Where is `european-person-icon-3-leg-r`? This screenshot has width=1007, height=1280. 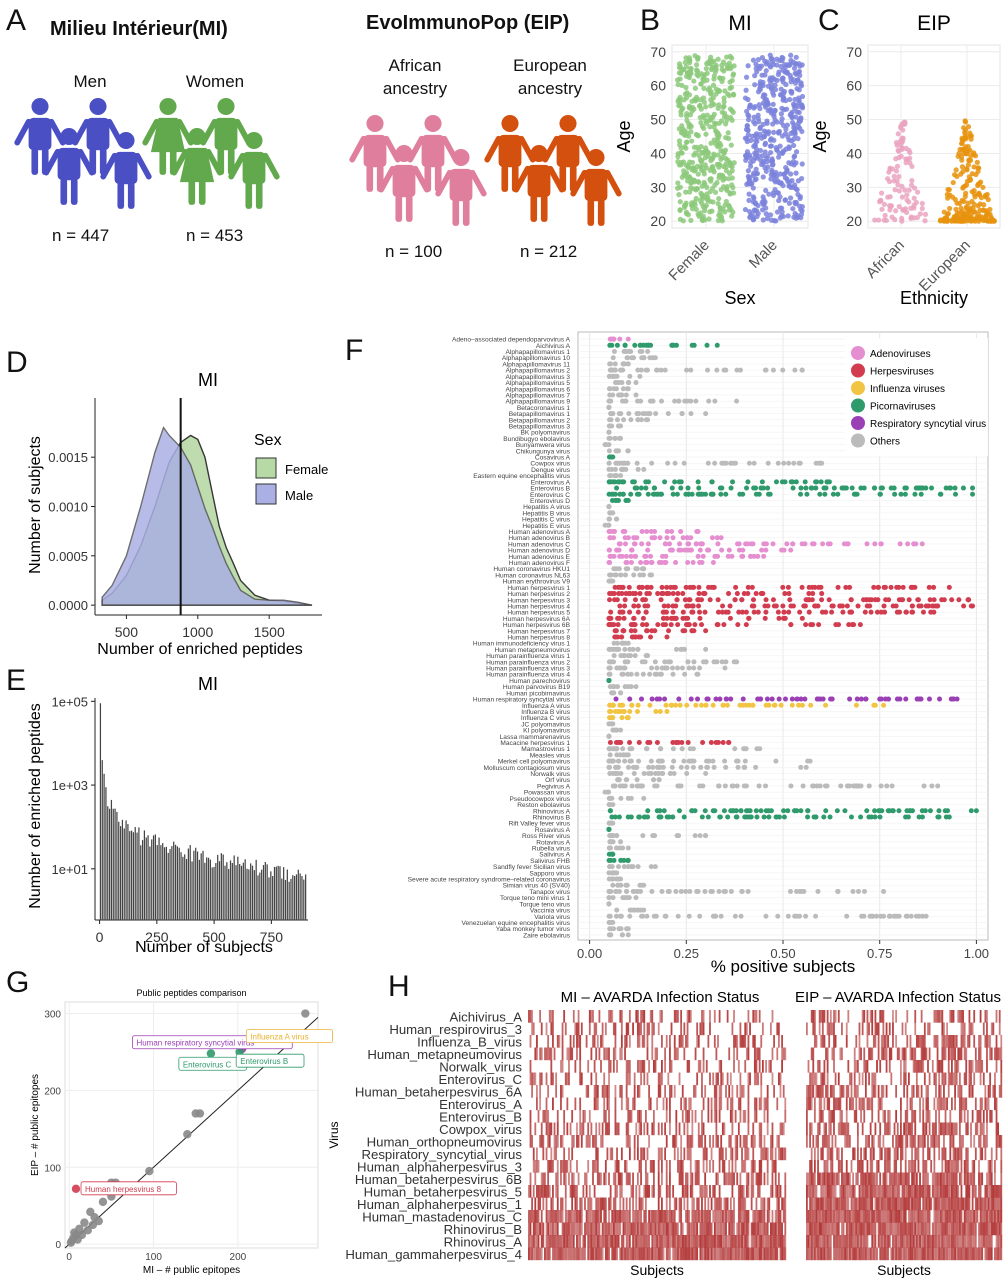
european-person-icon-3-leg-r is located at coordinates (601, 212).